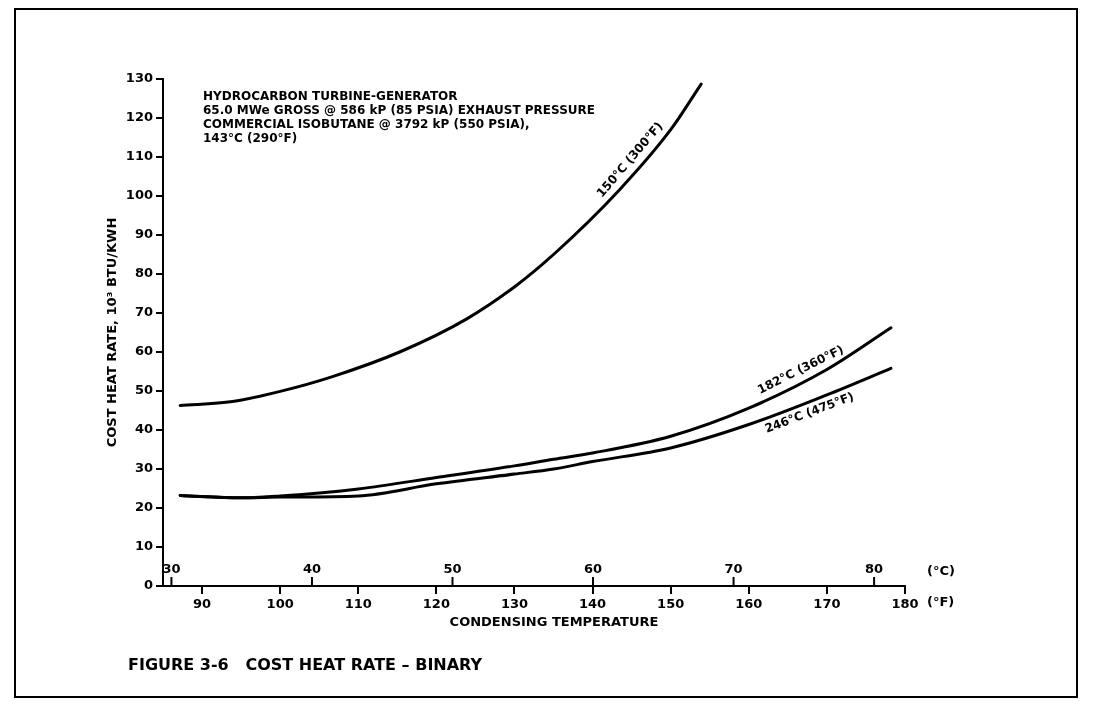 This screenshot has height=711, width=1094. Describe the element at coordinates (874, 568) in the screenshot. I see `x2-tick-label: 80` at that location.